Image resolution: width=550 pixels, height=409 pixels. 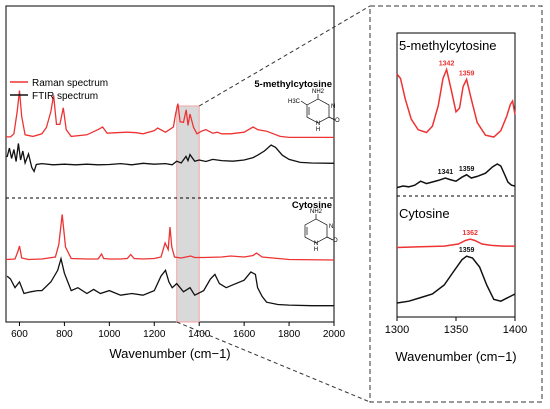 I want to click on structure-label-cyt-h: H, so click(x=316, y=250).